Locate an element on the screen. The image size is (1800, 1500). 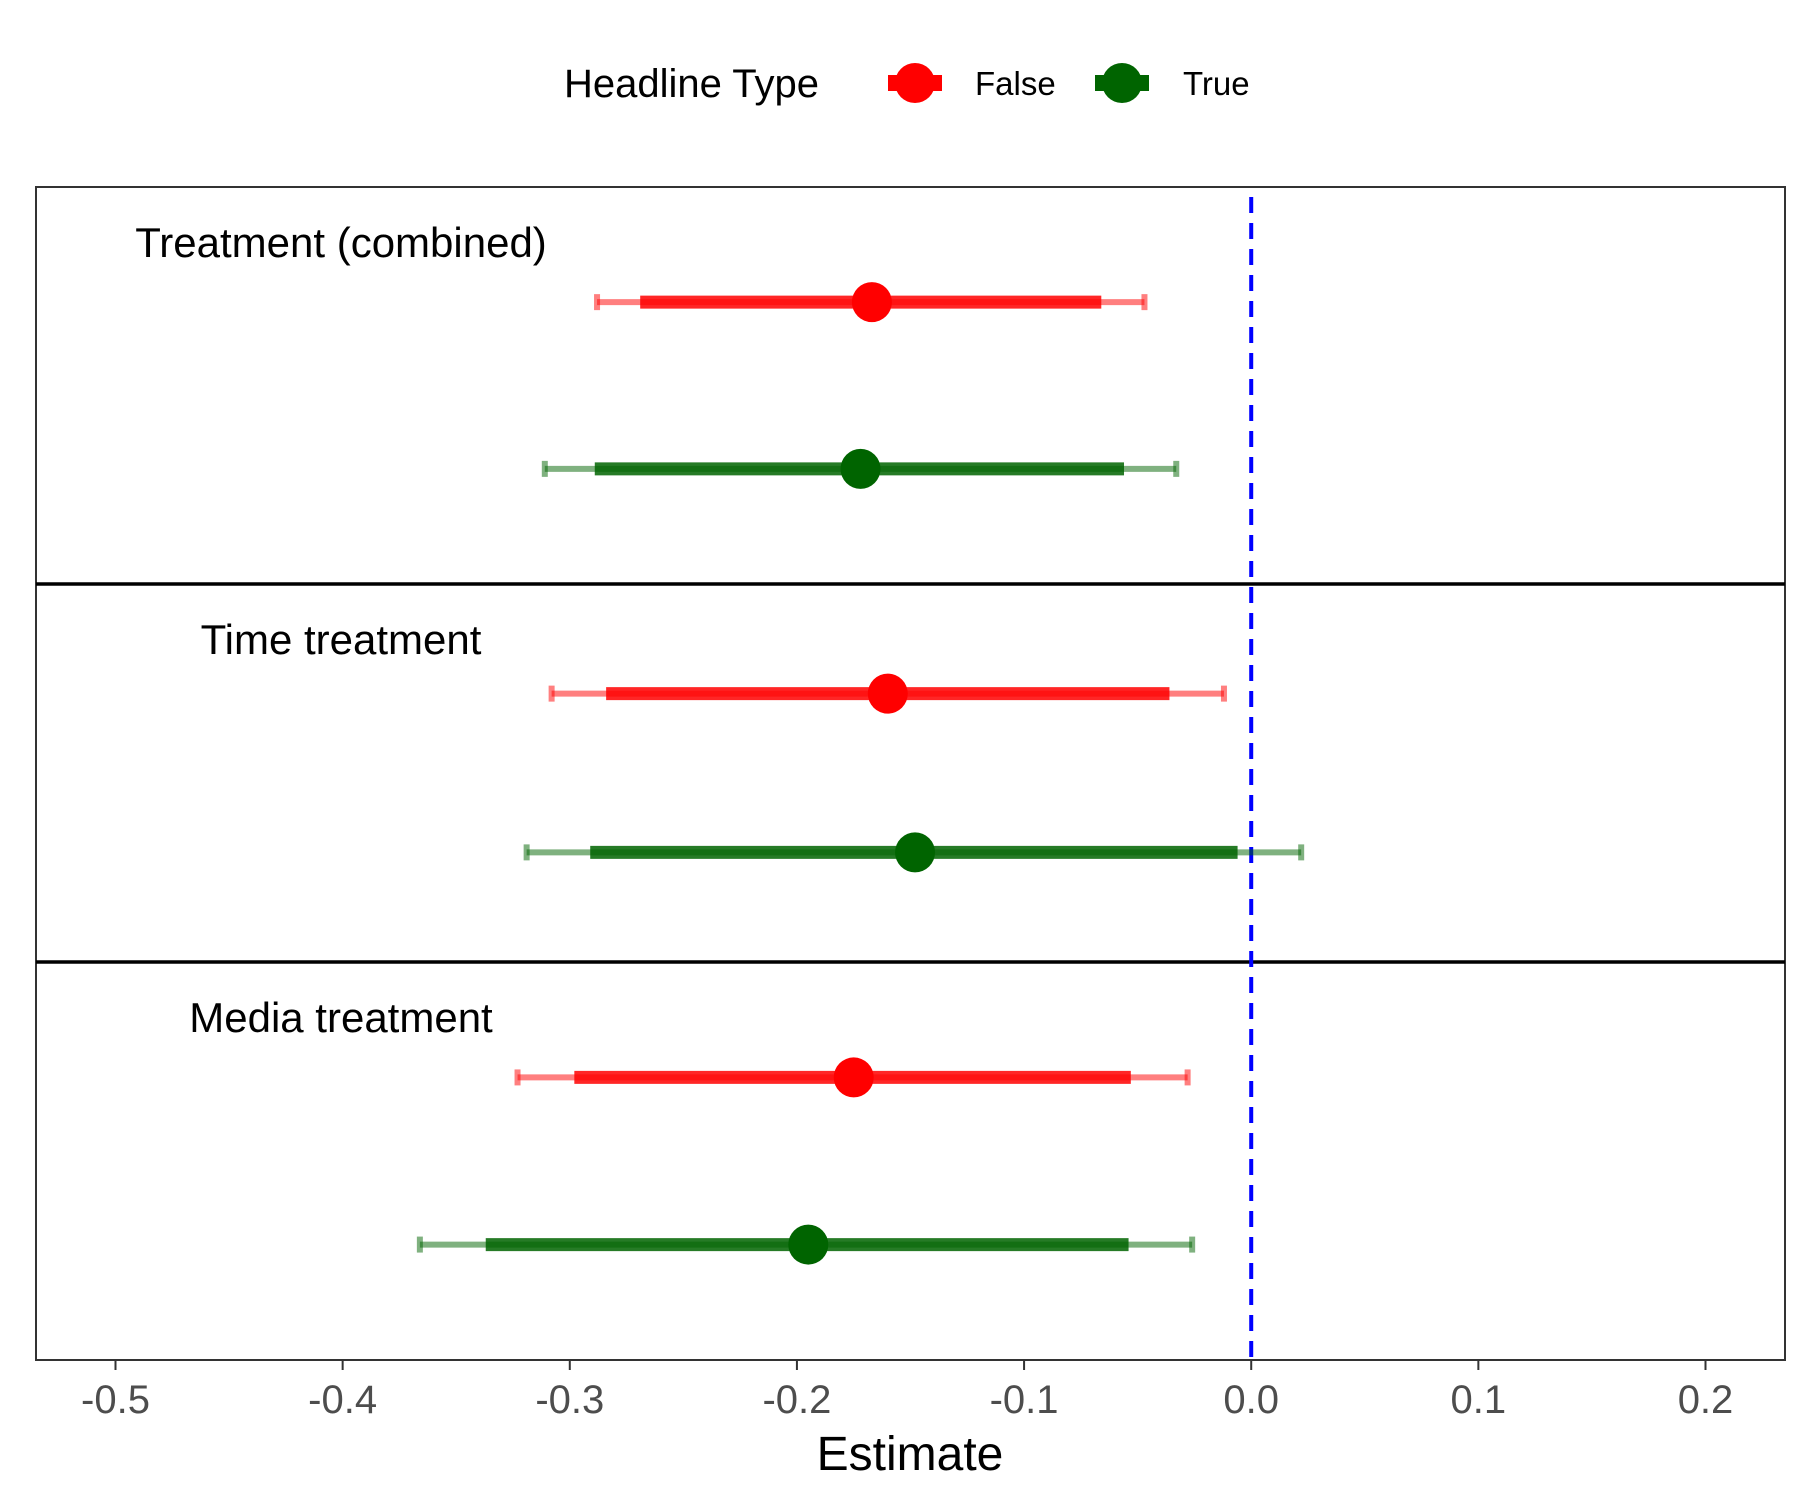
x-tick-label: -0.2 is located at coordinates (796, 1400).